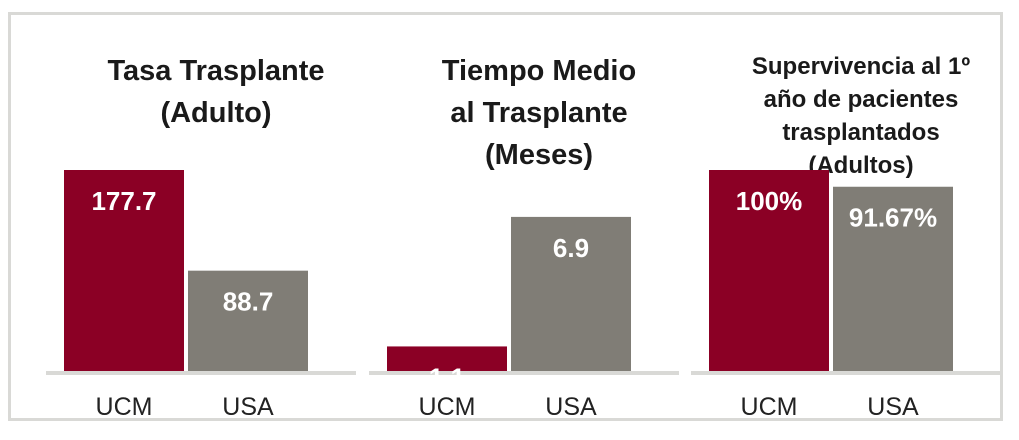 Image resolution: width=1019 pixels, height=440 pixels. Describe the element at coordinates (769, 201) in the screenshot. I see `data-label: 100%` at that location.